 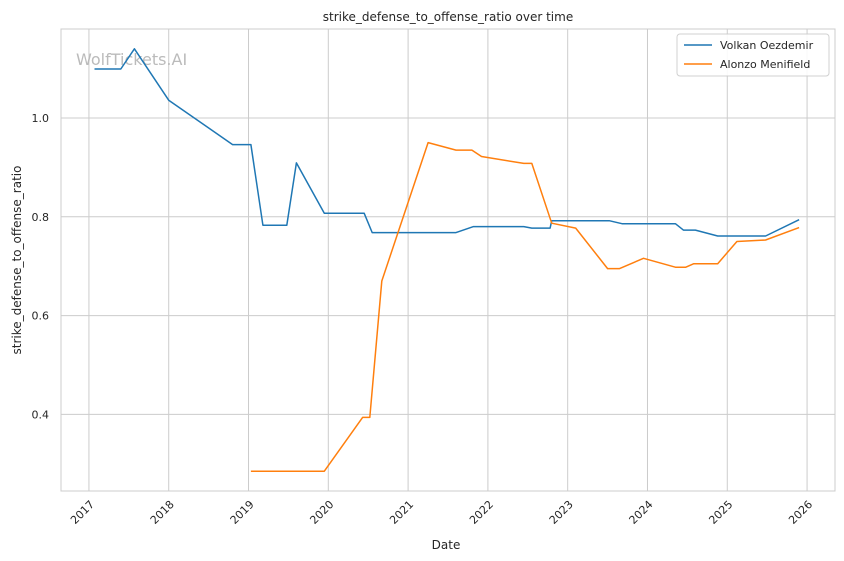 What do you see at coordinates (131, 59) in the screenshot?
I see `watermark: WolfTickets.AI` at bounding box center [131, 59].